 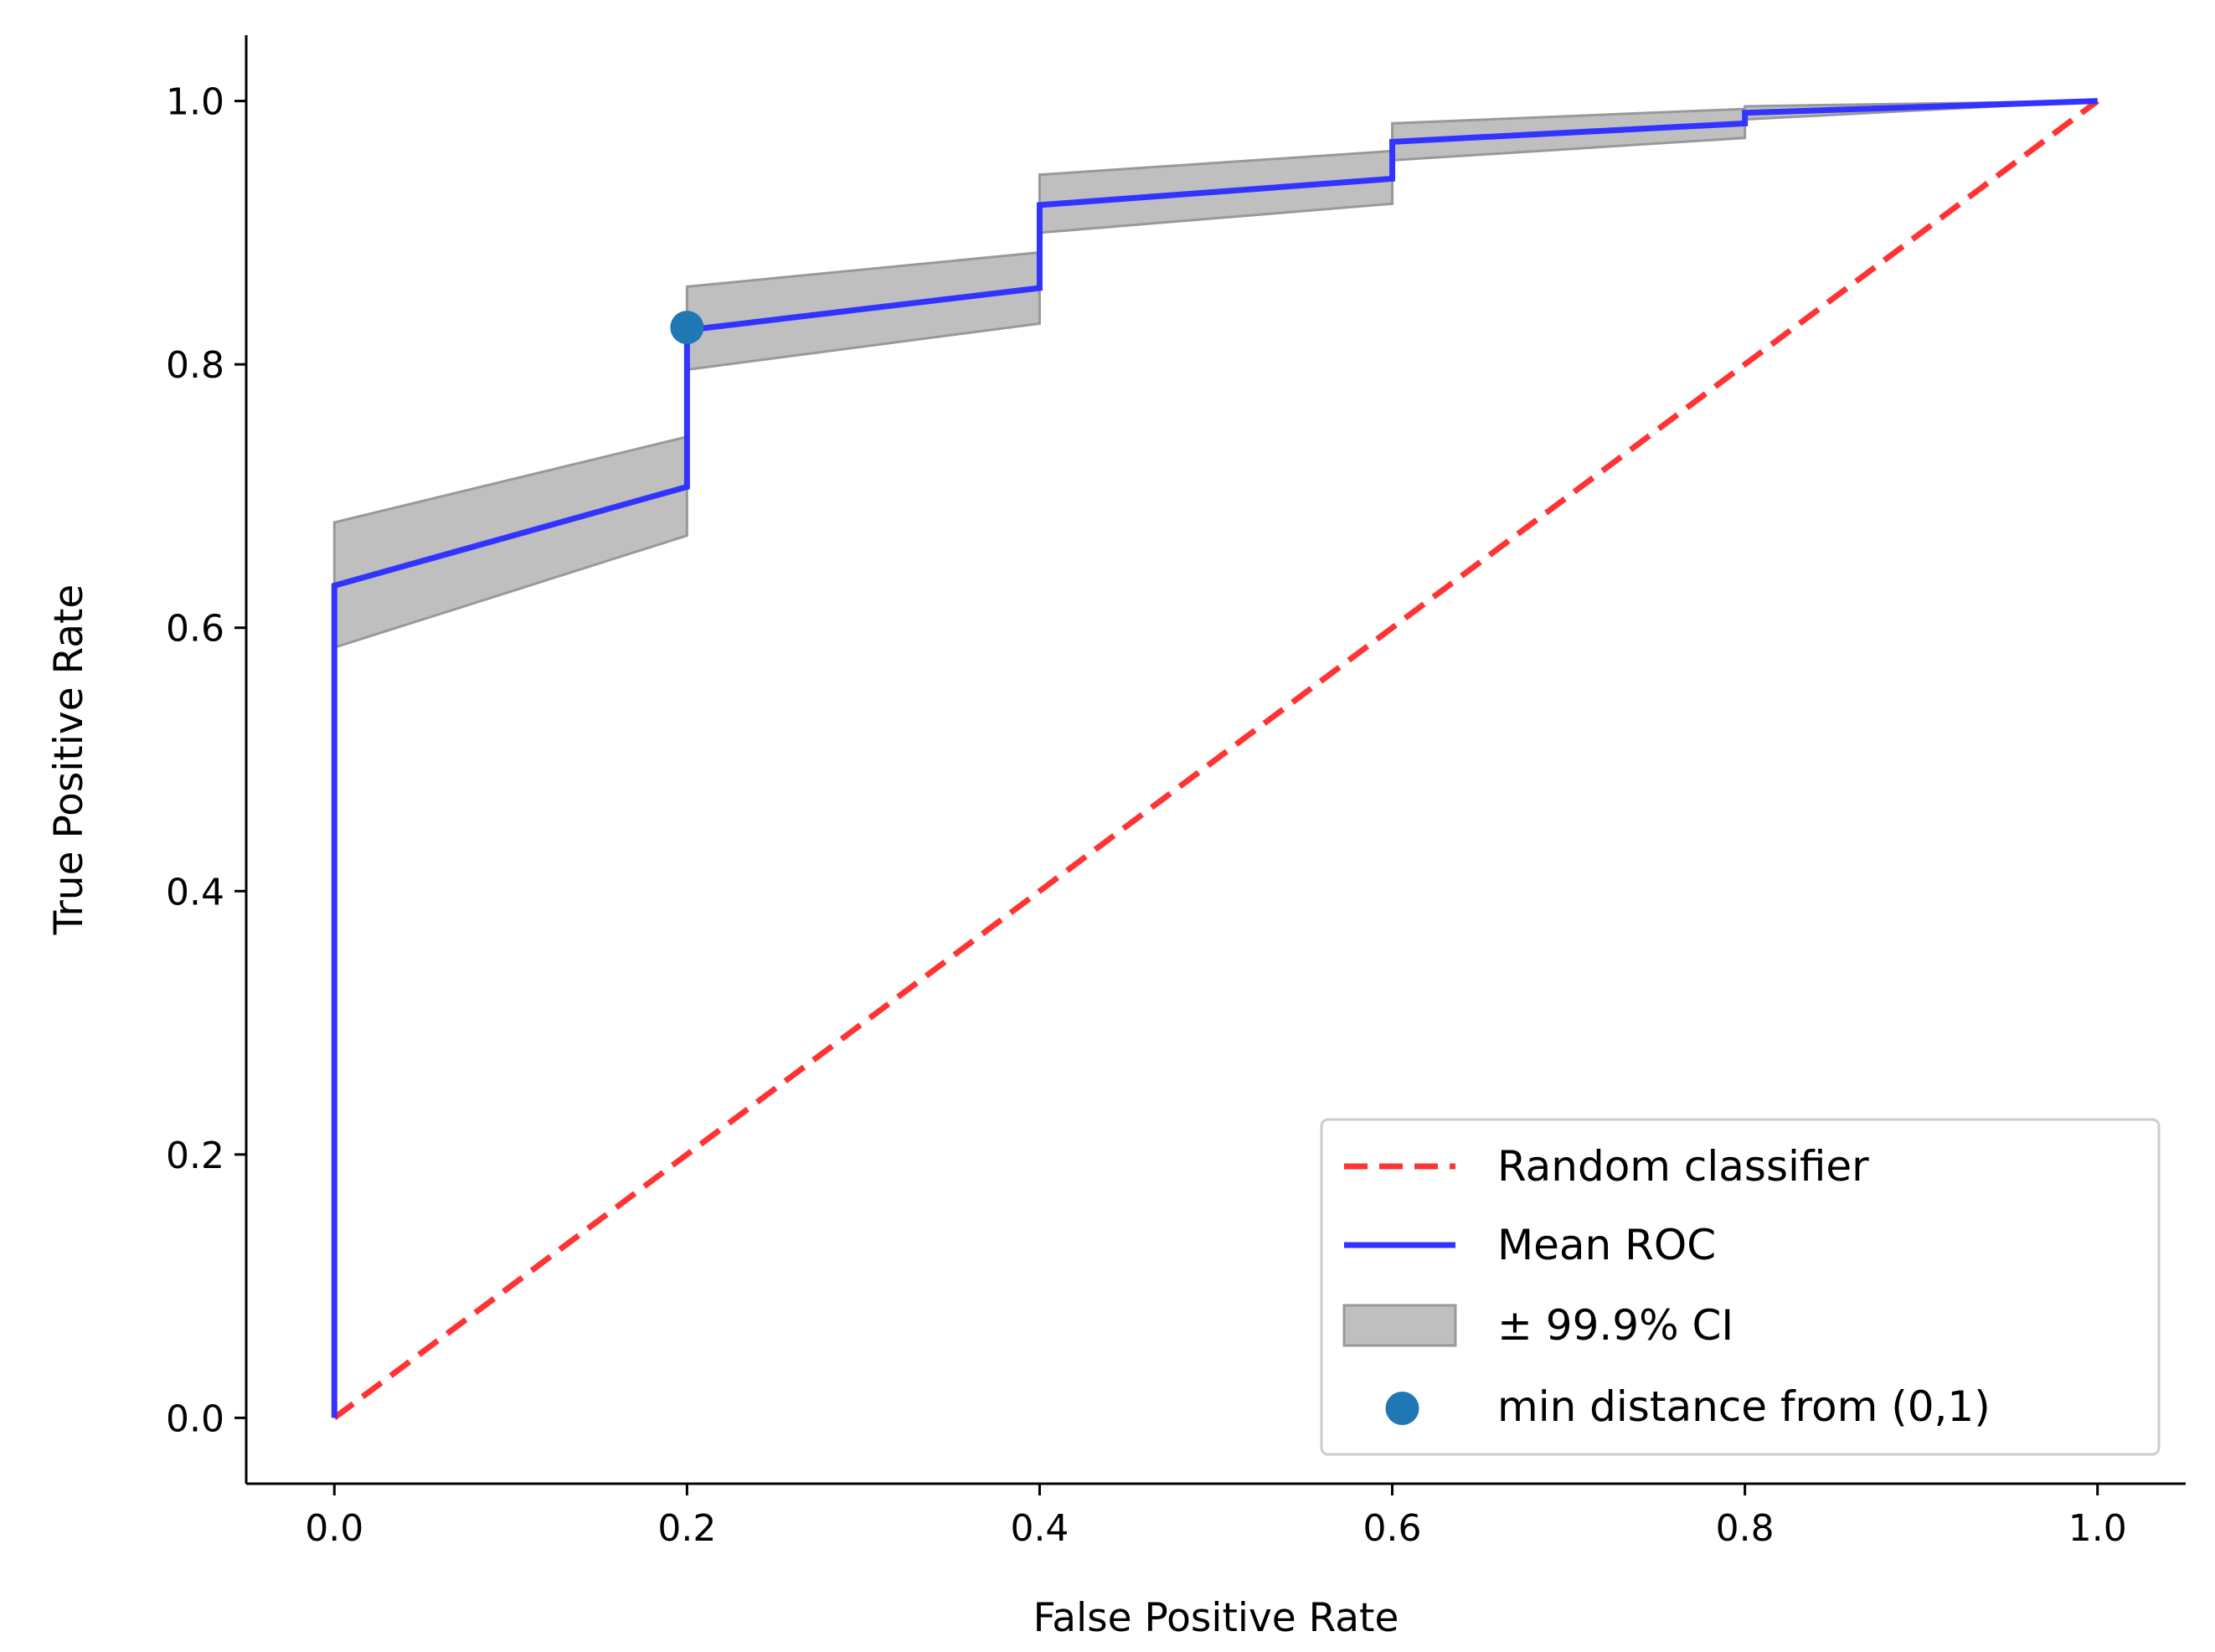 I want to click on y-tick-label: 1.0, so click(x=195, y=102).